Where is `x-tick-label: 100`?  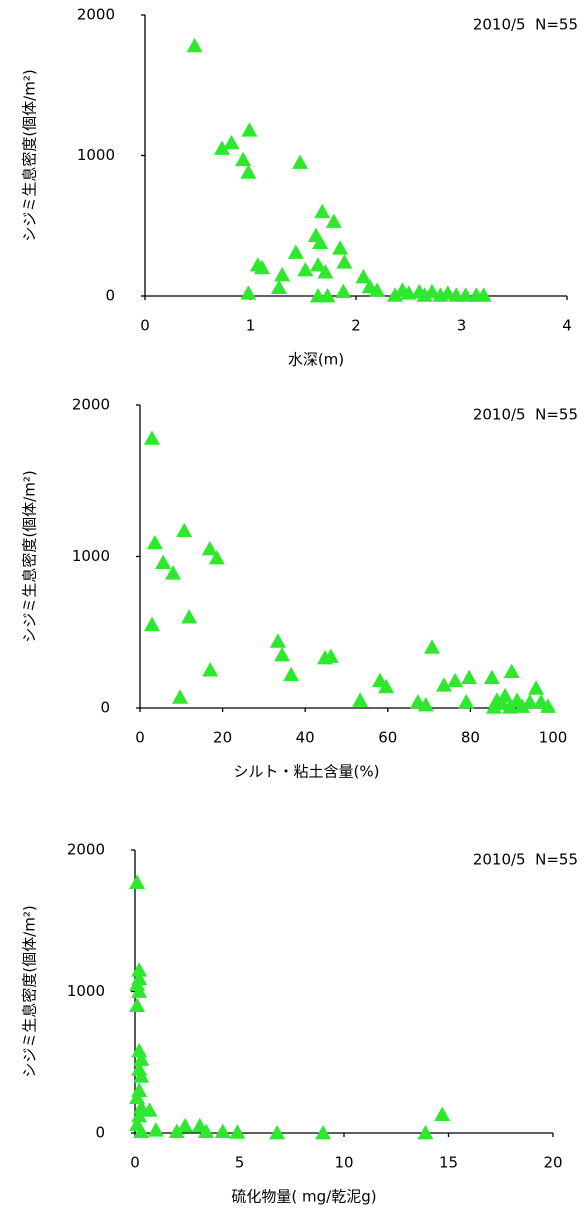 x-tick-label: 100 is located at coordinates (553, 738).